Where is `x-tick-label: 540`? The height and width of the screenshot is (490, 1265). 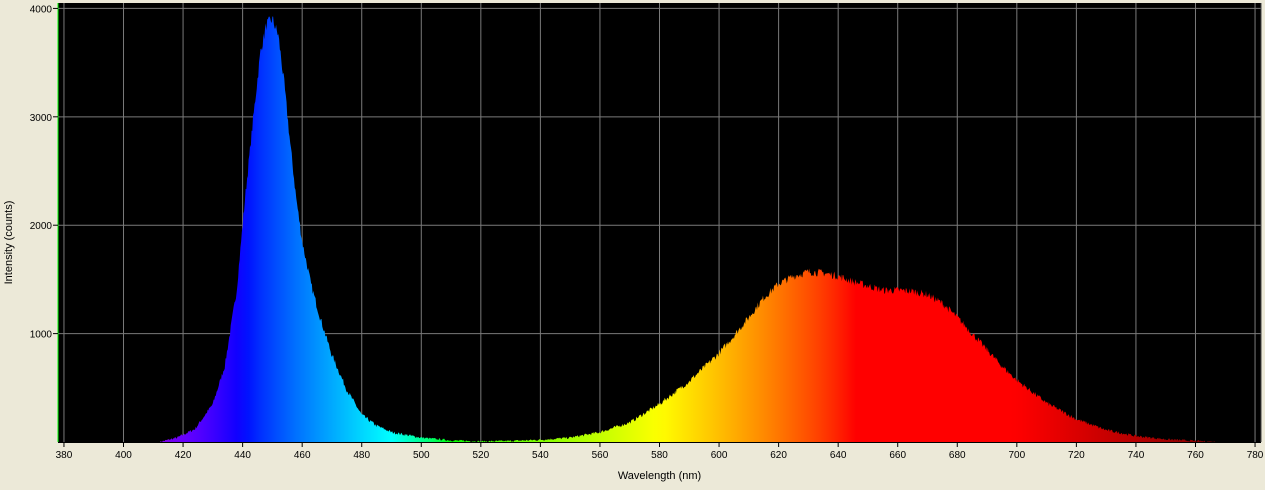
x-tick-label: 540 is located at coordinates (540, 455).